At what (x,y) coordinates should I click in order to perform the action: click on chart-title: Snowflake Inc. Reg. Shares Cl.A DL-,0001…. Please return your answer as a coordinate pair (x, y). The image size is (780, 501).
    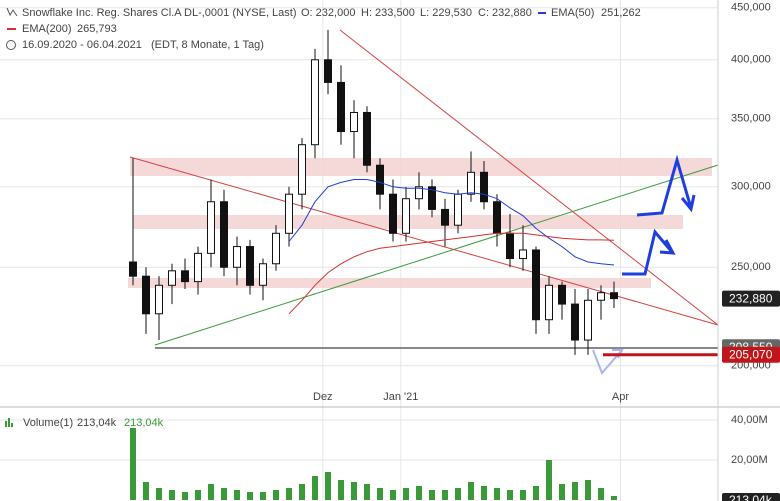
    Looking at the image, I should click on (159, 13).